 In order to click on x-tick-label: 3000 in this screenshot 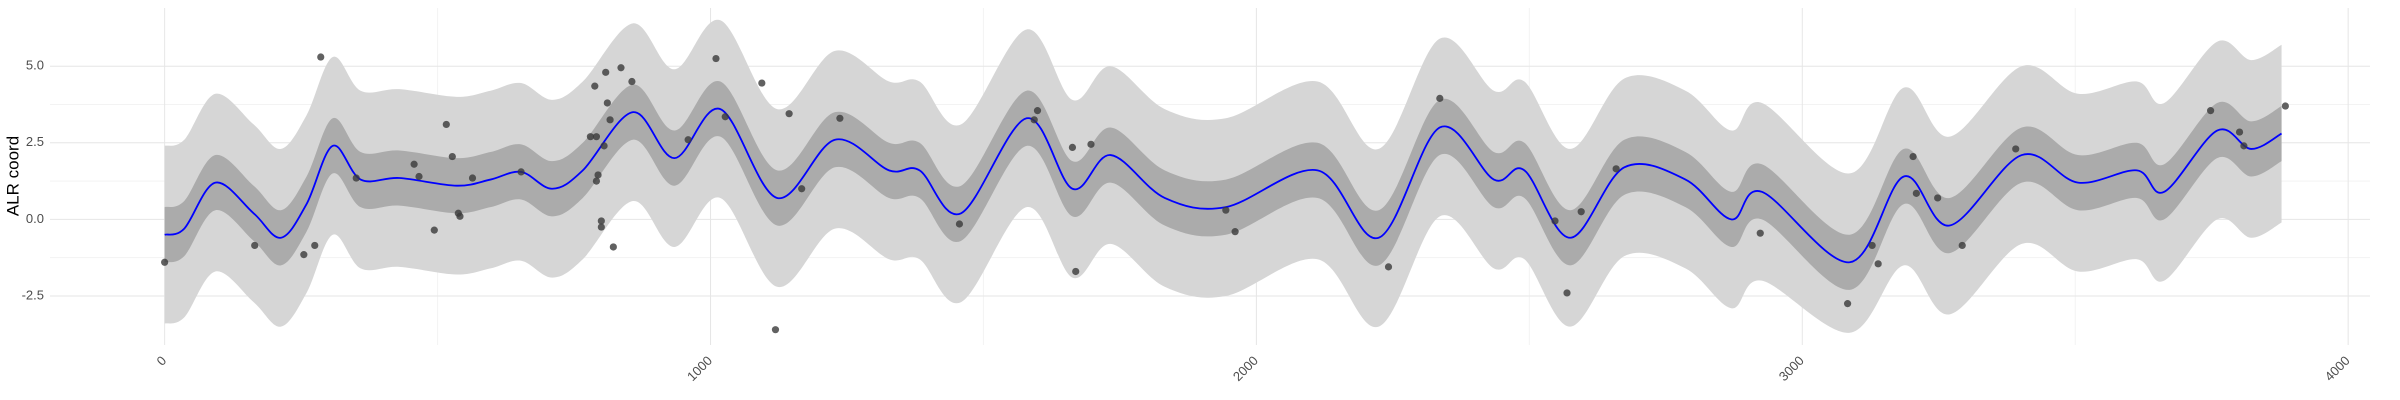, I will do `click(1791, 368)`.